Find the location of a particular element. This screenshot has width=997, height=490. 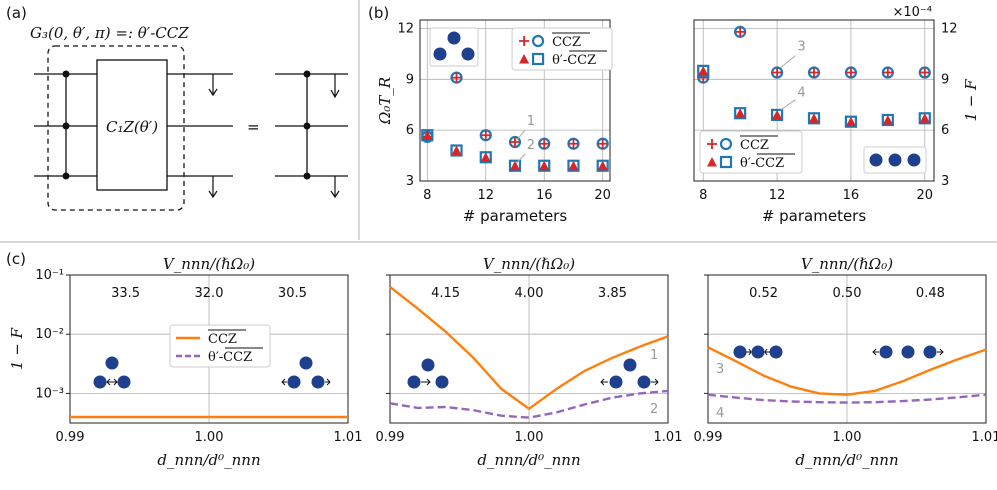

arrows-outward-icon is located at coordinates (629, 382).